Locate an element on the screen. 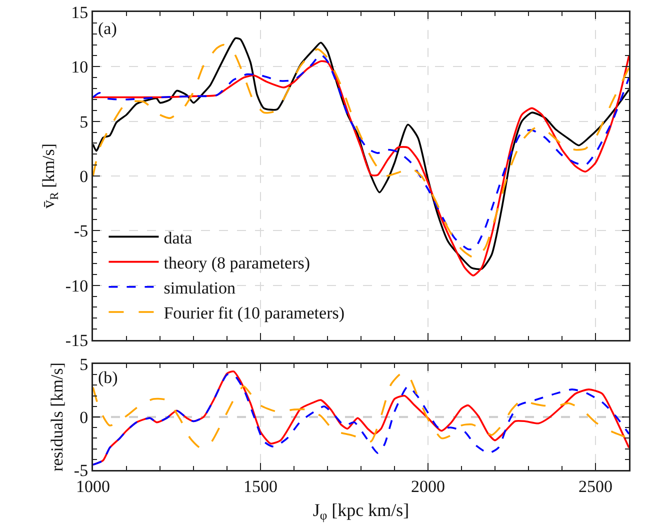  x-tick-label: 2500 is located at coordinates (595, 486).